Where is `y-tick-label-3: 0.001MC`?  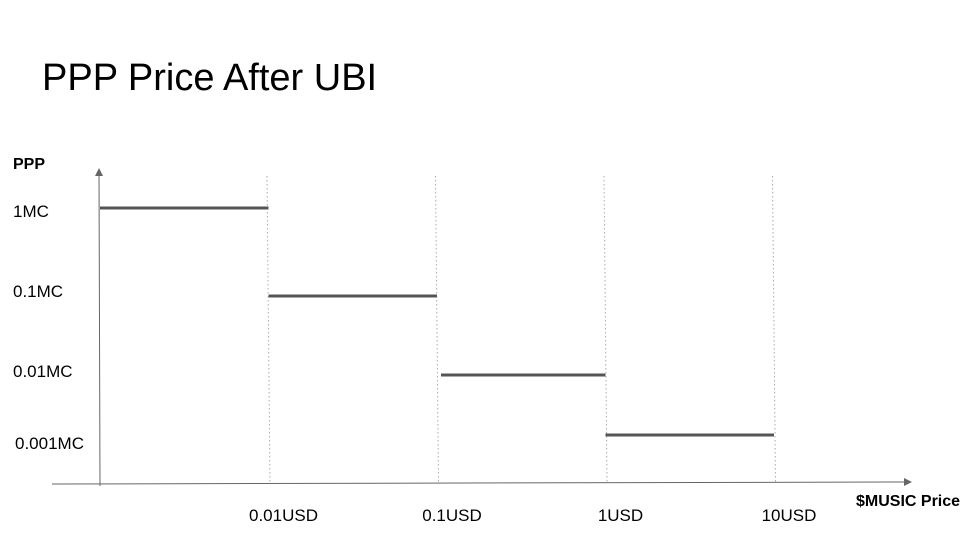 y-tick-label-3: 0.001MC is located at coordinates (49, 443).